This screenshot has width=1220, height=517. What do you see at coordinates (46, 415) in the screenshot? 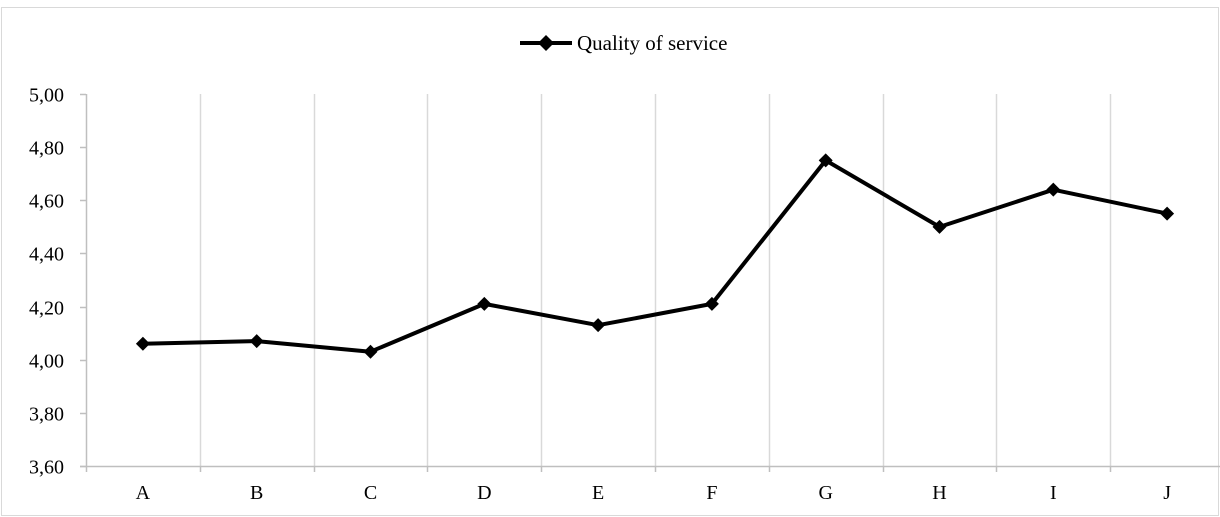
I see `y-tick-label: 3,80` at bounding box center [46, 415].